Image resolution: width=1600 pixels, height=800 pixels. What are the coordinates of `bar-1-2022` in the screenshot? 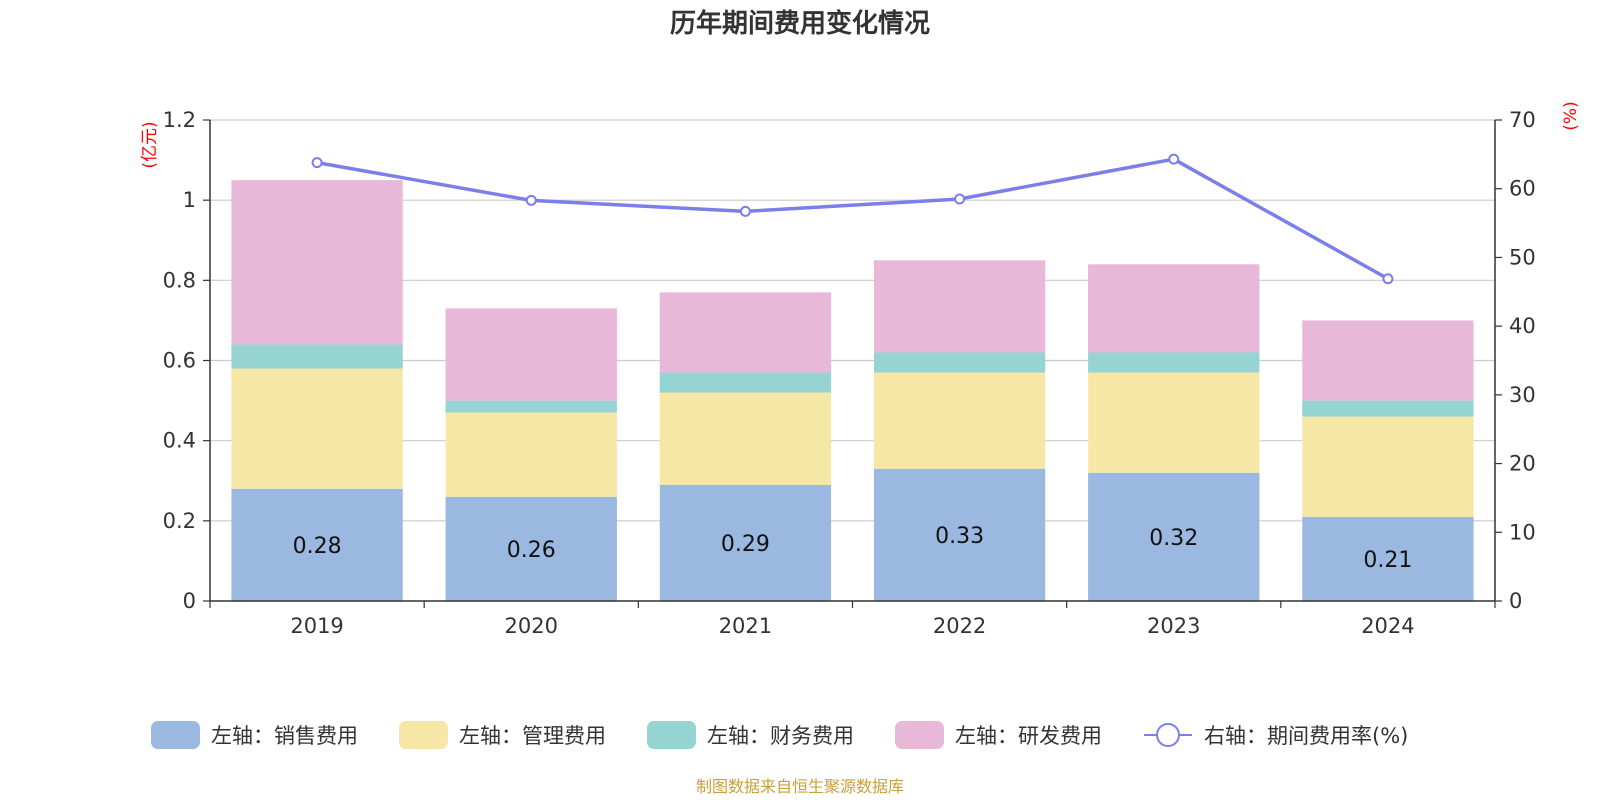 It's located at (959, 534).